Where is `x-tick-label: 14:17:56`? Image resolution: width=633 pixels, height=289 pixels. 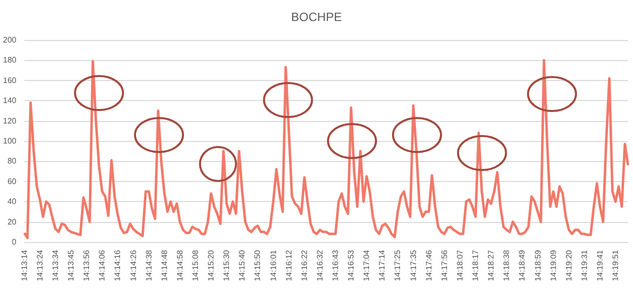 x-tick-label: 14:17:56 is located at coordinates (444, 265).